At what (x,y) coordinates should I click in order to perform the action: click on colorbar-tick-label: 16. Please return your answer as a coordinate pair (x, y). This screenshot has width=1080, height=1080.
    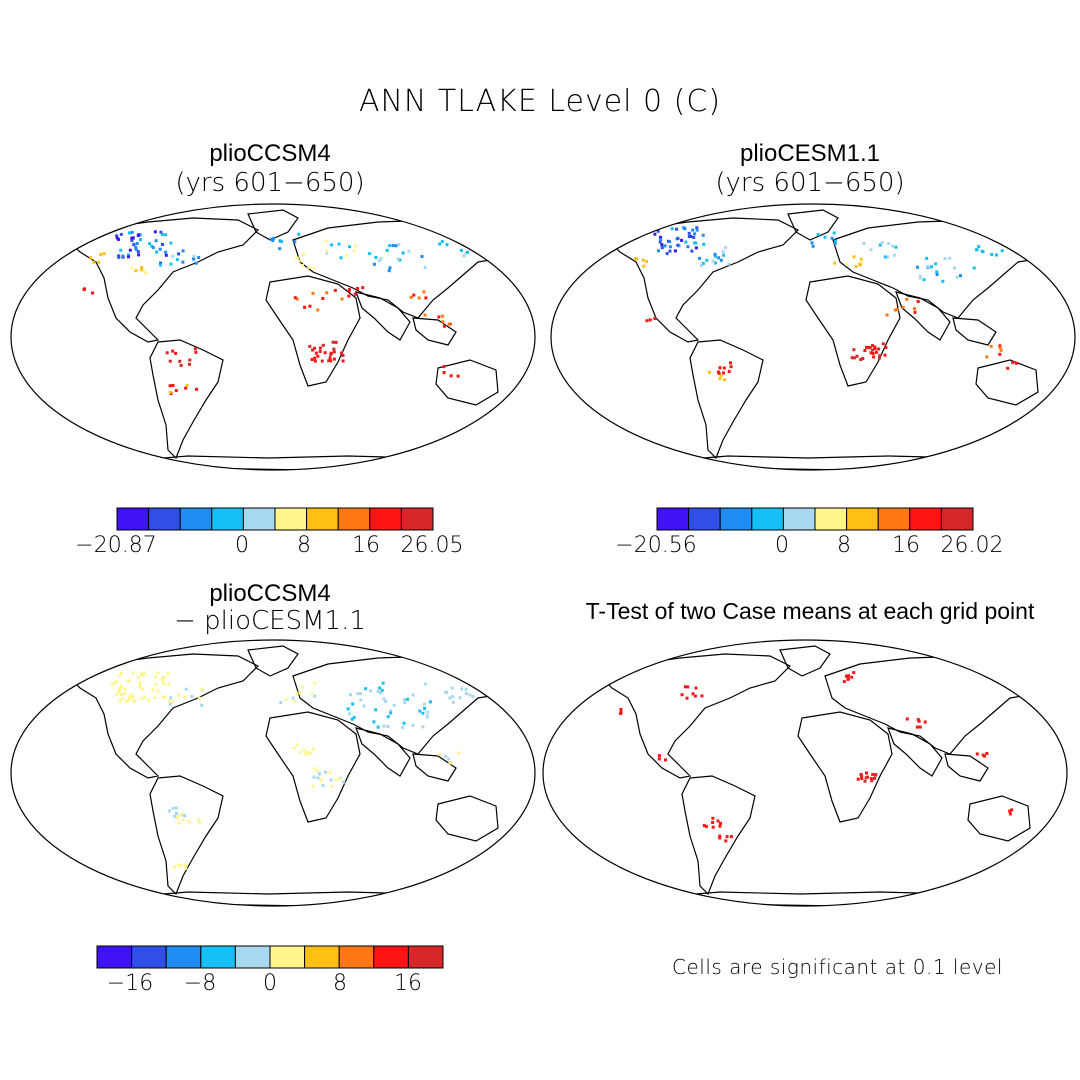
    Looking at the image, I should click on (906, 545).